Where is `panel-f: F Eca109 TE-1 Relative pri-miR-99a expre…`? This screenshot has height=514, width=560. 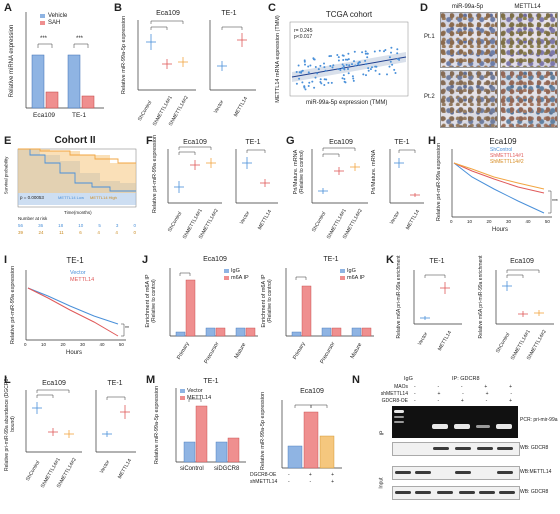
panel-f: F Eca109 TE-1 Relative pri-miR-99a expre… is located at coordinates (213, 188).